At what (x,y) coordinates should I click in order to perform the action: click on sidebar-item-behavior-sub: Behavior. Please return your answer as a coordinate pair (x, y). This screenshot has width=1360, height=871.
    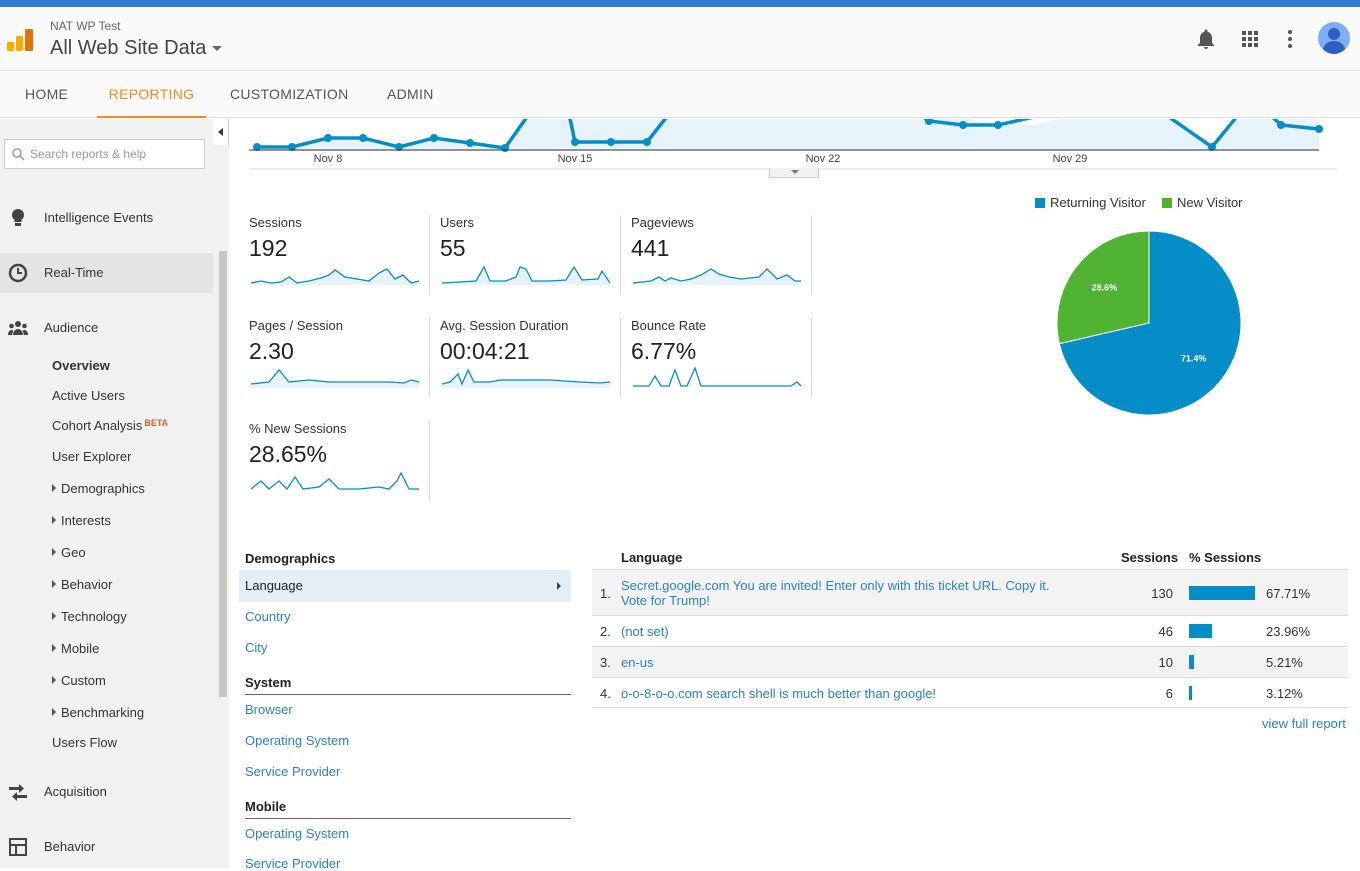
    Looking at the image, I should click on (82, 584).